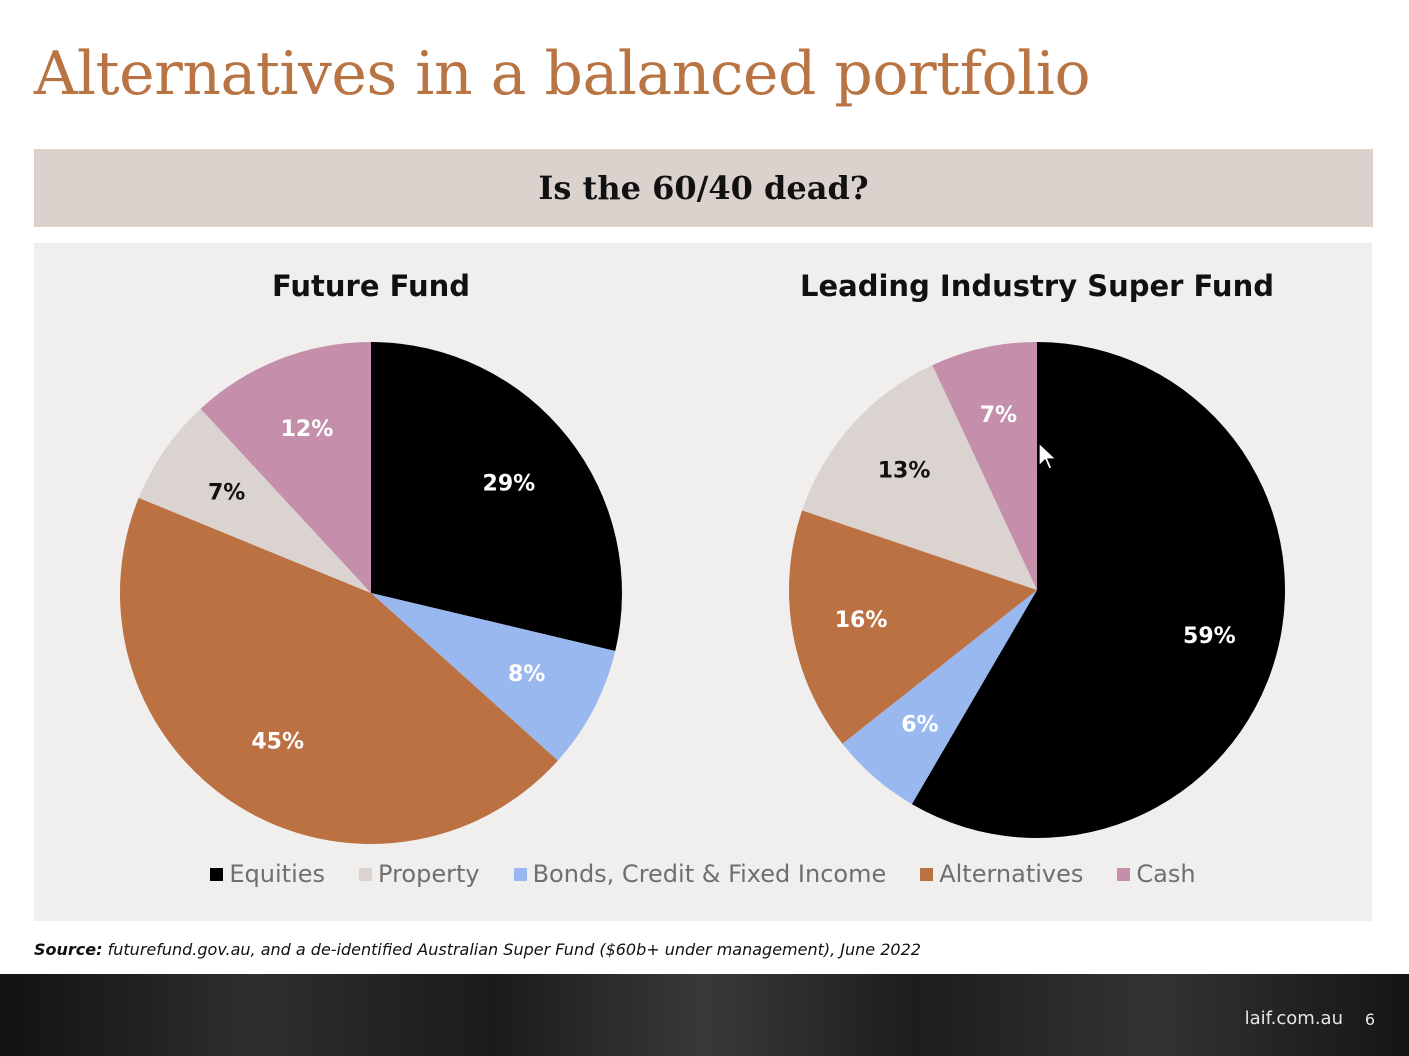 The image size is (1409, 1056). What do you see at coordinates (429, 874) in the screenshot?
I see `legend-label: Property` at bounding box center [429, 874].